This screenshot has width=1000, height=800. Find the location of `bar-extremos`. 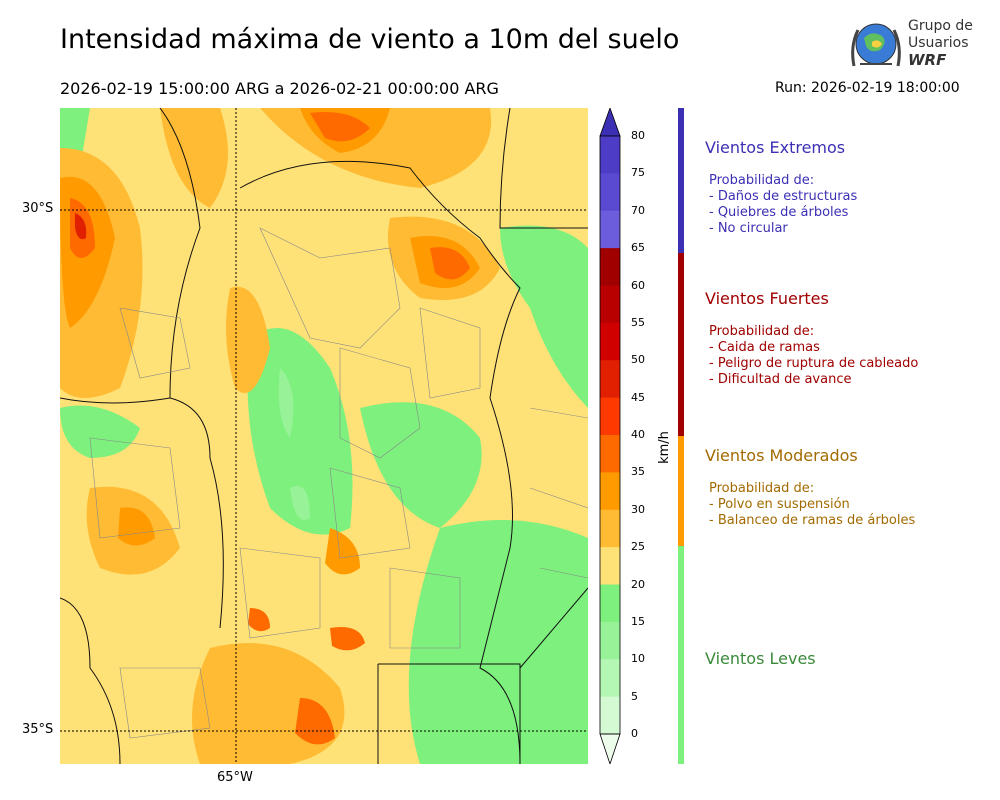

bar-extremos is located at coordinates (681, 180).